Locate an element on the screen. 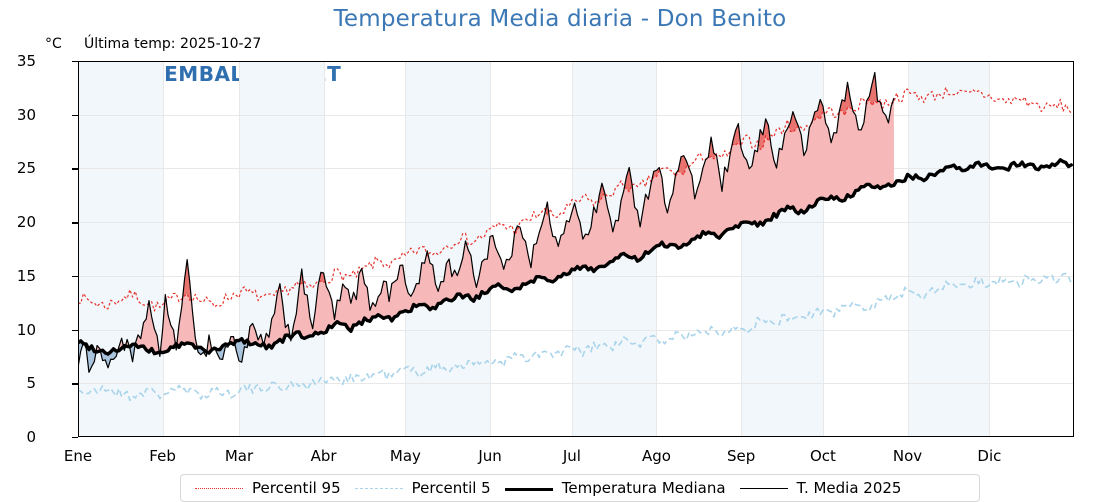 Image resolution: width=1120 pixels, height=502 pixels. x-tick-label: Sep is located at coordinates (741, 456).